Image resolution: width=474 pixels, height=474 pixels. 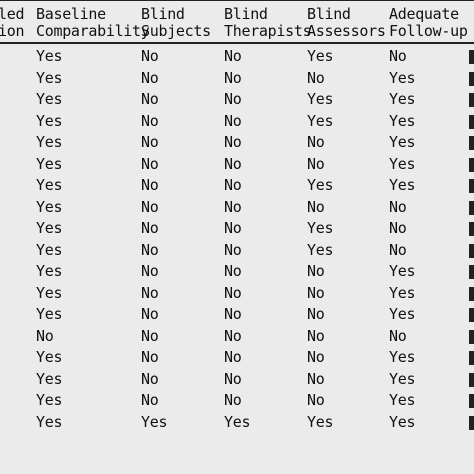 What do you see at coordinates (71, 14) in the screenshot?
I see `header-line: Baseline` at bounding box center [71, 14].